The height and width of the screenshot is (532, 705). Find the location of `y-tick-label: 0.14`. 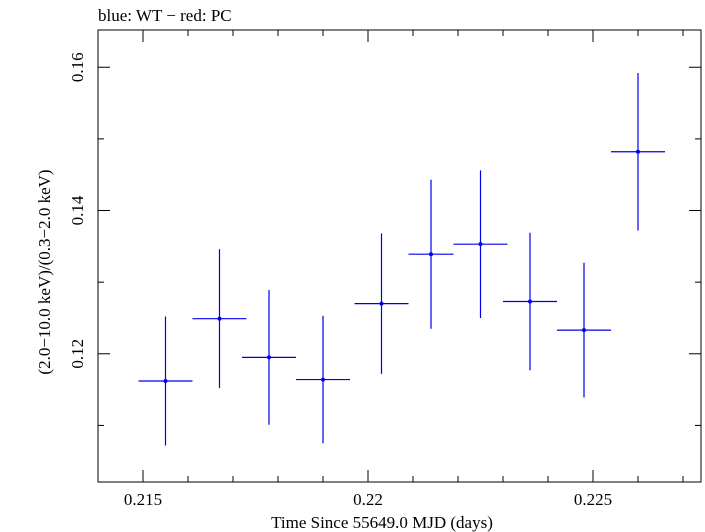

y-tick-label: 0.14 is located at coordinates (77, 210).